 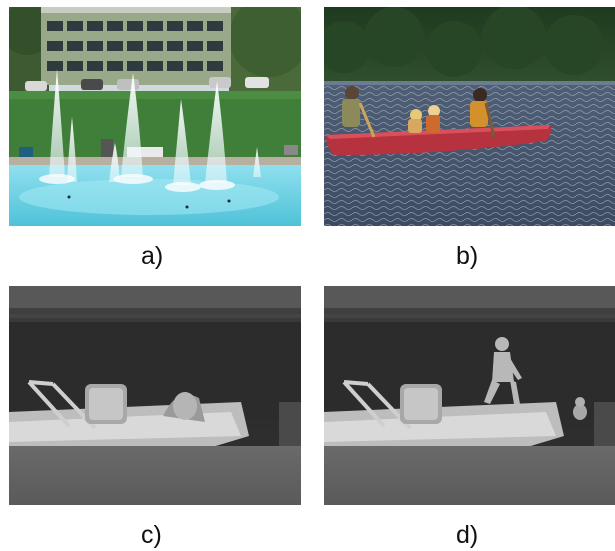 I want to click on caption-a: a), so click(x=152, y=256).